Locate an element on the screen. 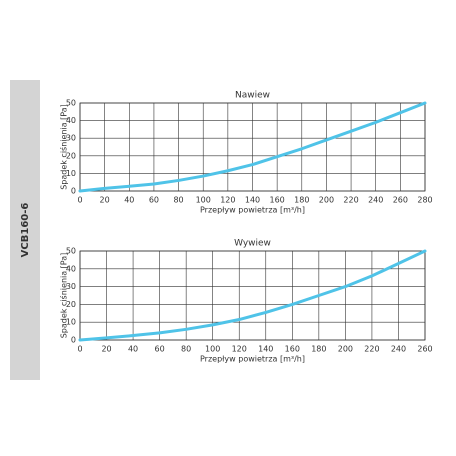 The image size is (456, 456). x-tick-label: 280 is located at coordinates (424, 200).